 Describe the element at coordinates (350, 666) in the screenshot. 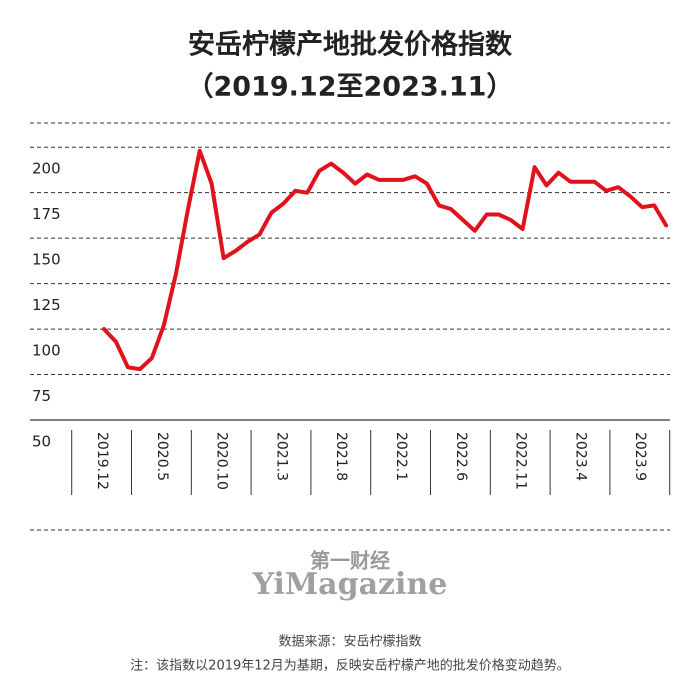

I see `note: 注：该指数以2019年12月为基期，反映安岳柠檬产地的批发价格变动趋势。` at that location.